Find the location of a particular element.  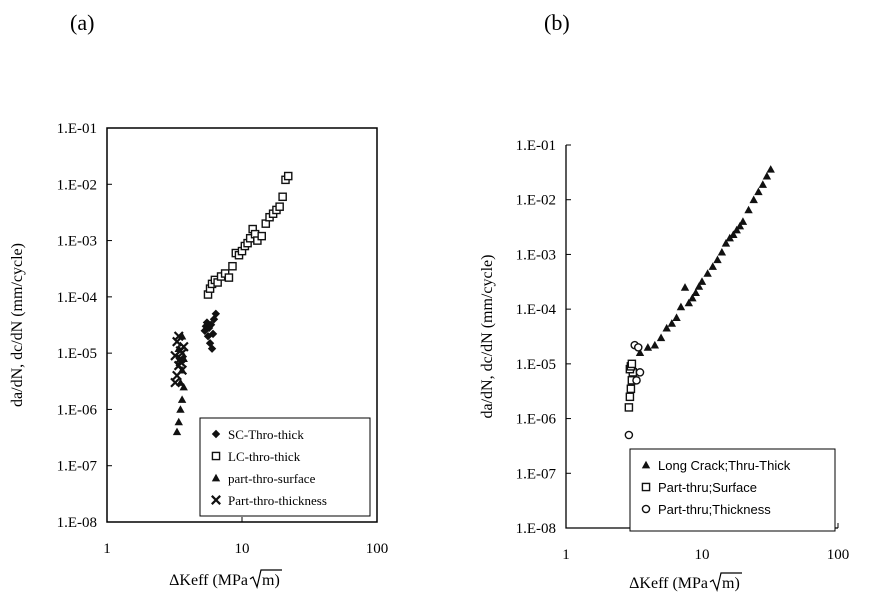

panel-label-b: (b) is located at coordinates (557, 22).